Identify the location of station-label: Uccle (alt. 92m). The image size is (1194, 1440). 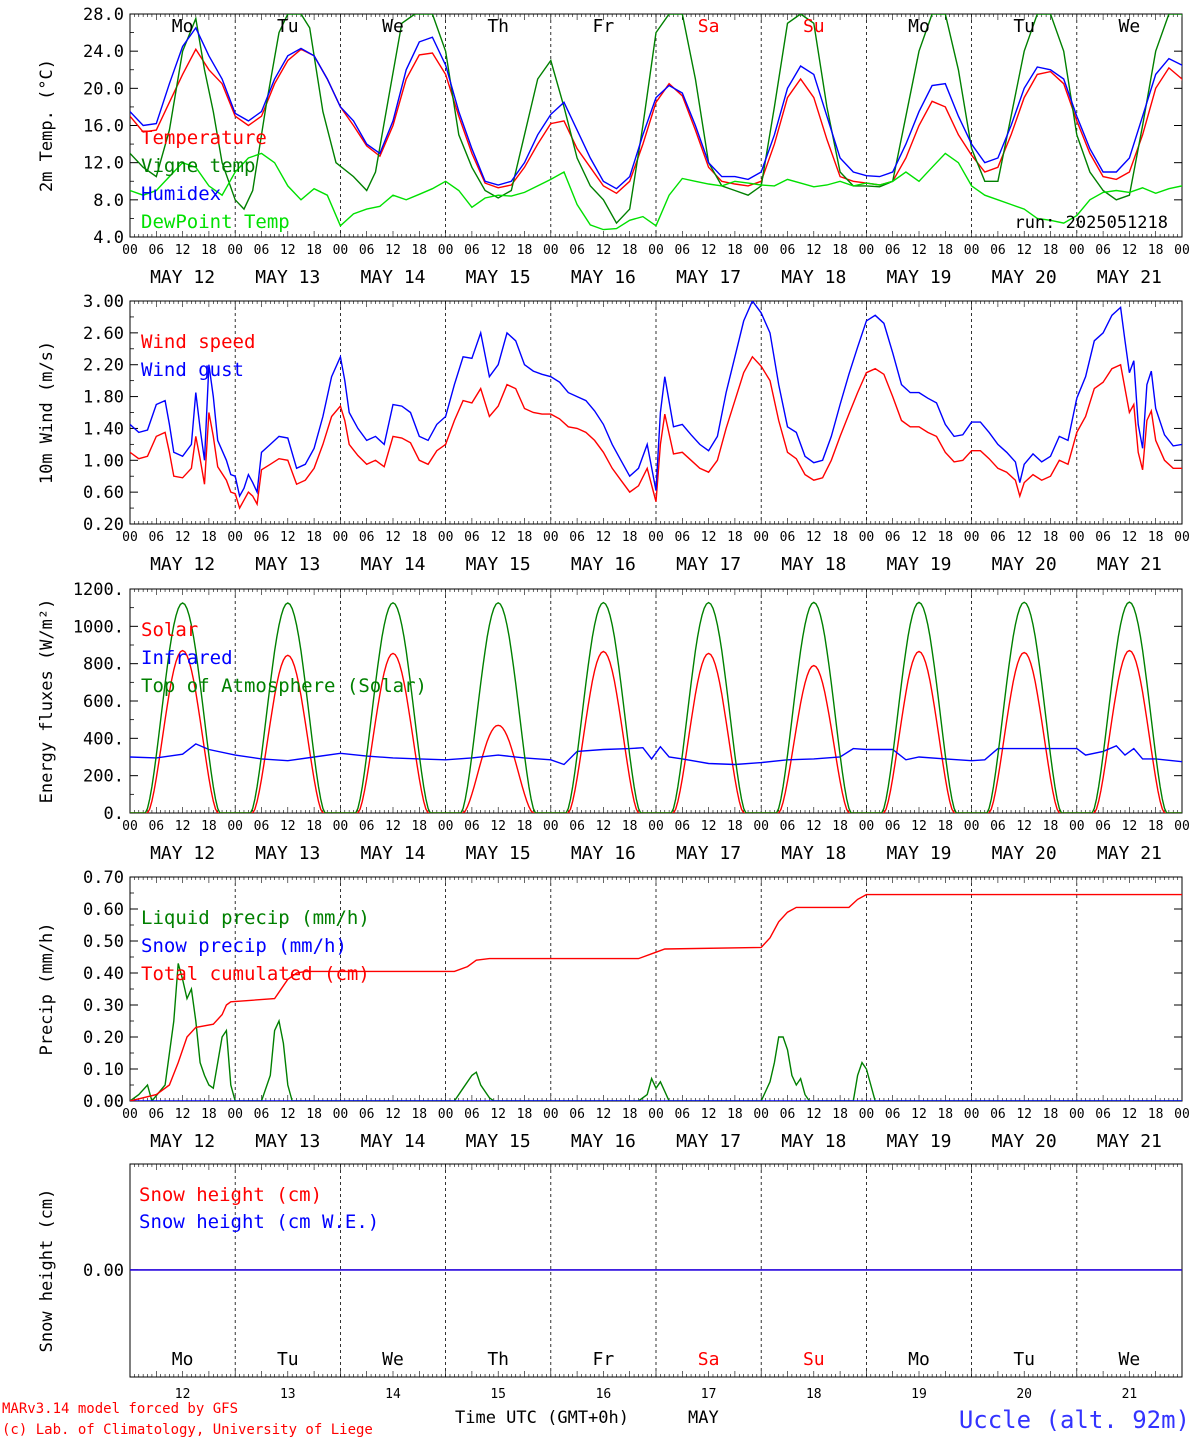
(1074, 1420).